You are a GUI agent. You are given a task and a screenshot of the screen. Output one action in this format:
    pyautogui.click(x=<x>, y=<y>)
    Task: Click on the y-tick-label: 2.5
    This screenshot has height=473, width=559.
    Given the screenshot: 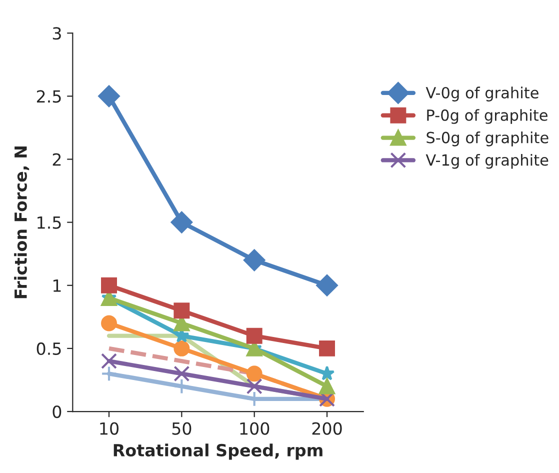 What is the action you would take?
    pyautogui.click(x=48, y=96)
    